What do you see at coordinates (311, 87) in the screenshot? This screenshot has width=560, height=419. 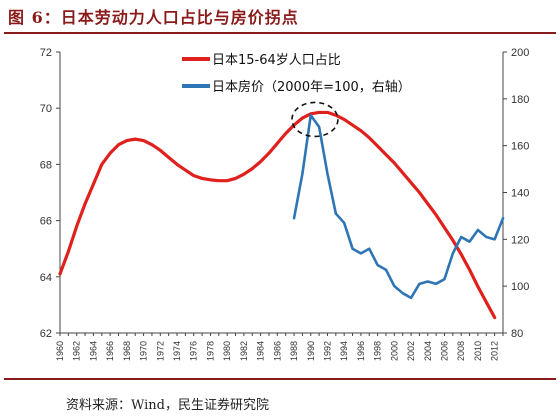 I see `legend-label-house: 日本房价（2000年=100，右轴）` at bounding box center [311, 87].